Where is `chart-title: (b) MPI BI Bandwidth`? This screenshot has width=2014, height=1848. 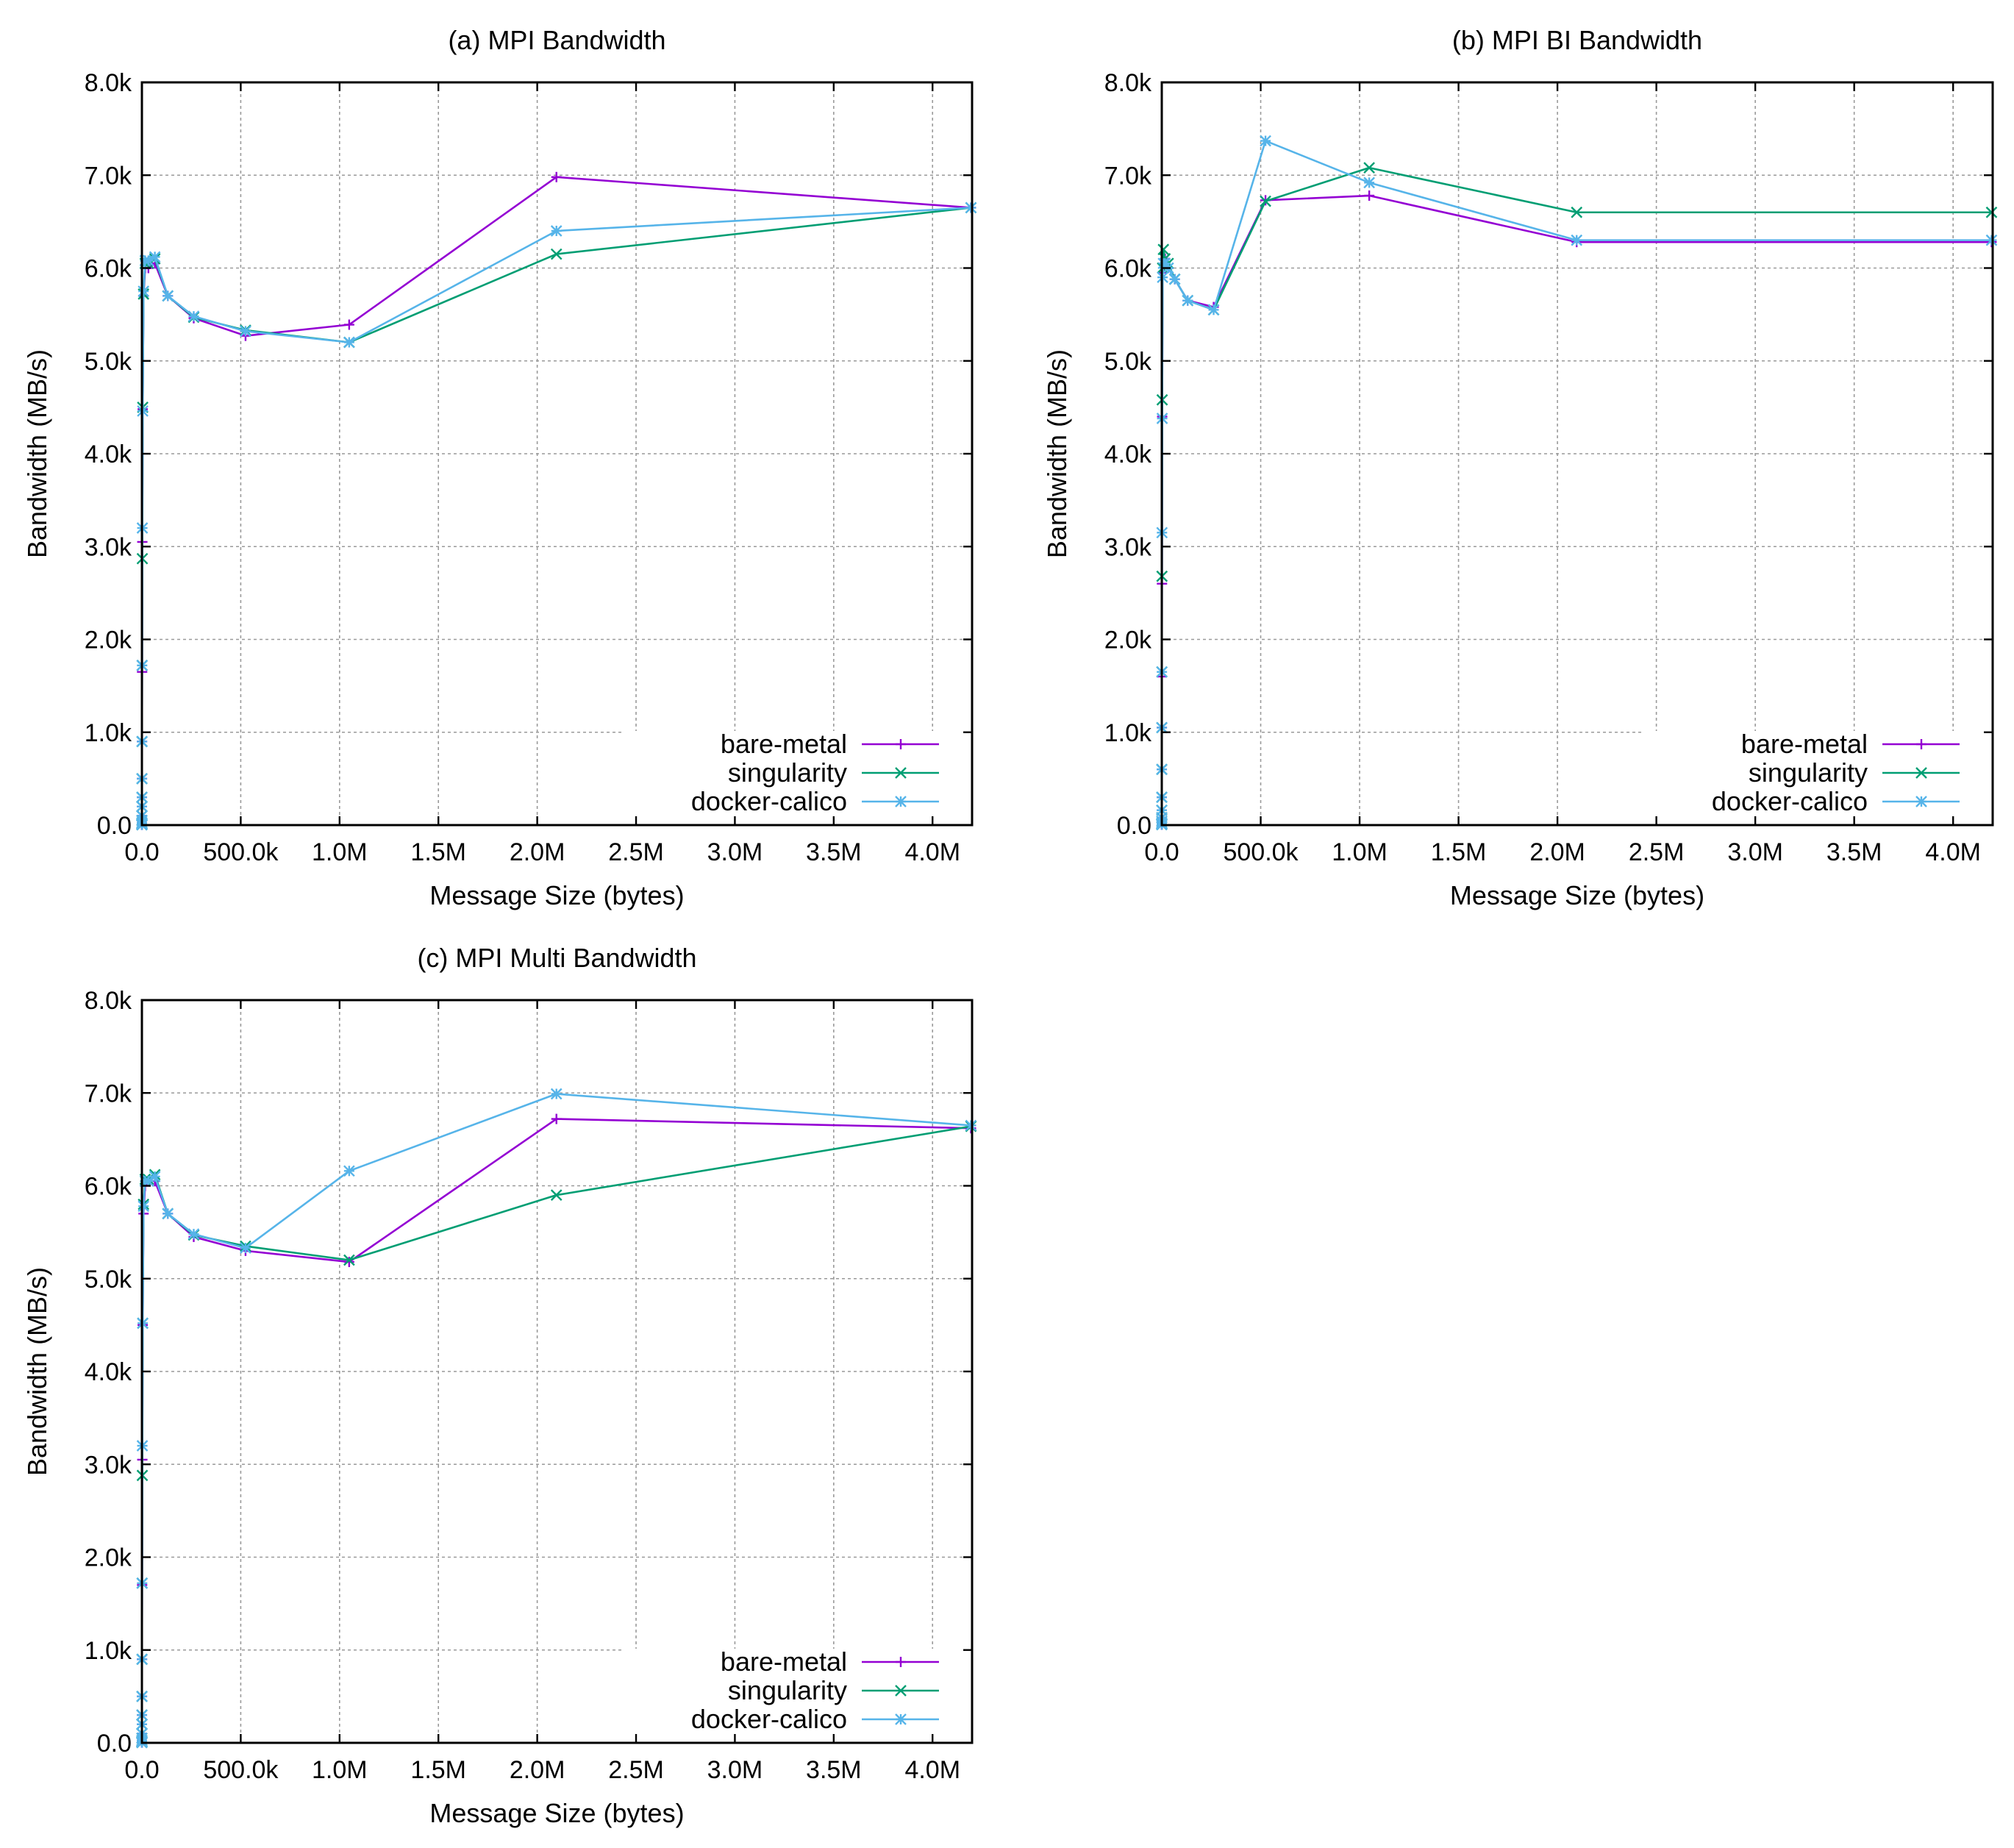
chart-title: (b) MPI BI Bandwidth is located at coordinates (1577, 40).